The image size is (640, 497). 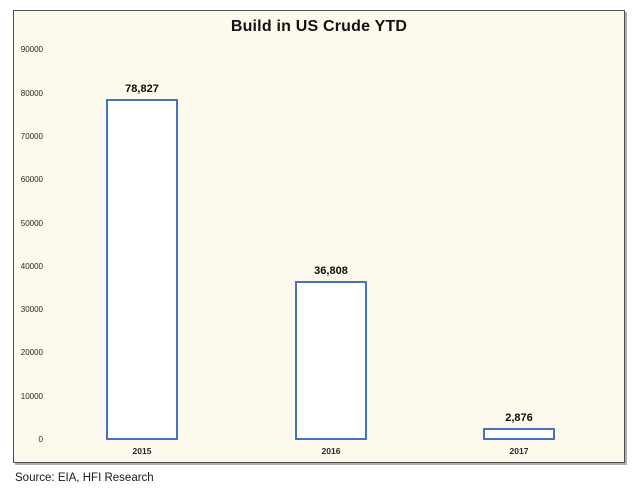 What do you see at coordinates (31, 180) in the screenshot?
I see `y-axis-tick-label: 60000` at bounding box center [31, 180].